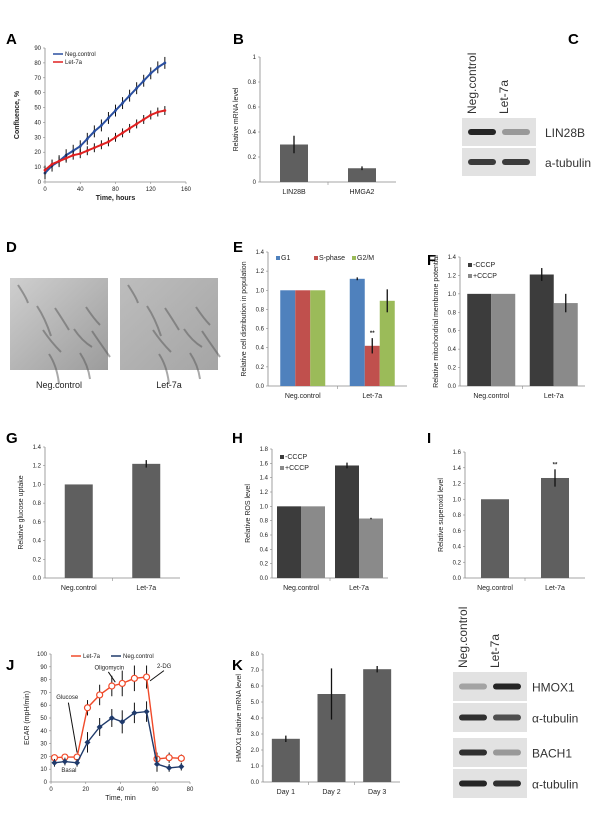 Image resolution: width=600 pixels, height=821 pixels. I want to click on annotation-label: Basal, so click(68, 771).